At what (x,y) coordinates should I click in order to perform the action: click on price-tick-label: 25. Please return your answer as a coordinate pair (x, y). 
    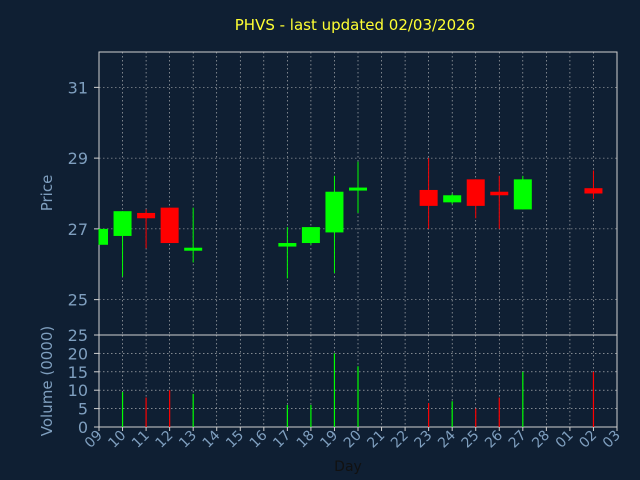
    Looking at the image, I should click on (78, 300).